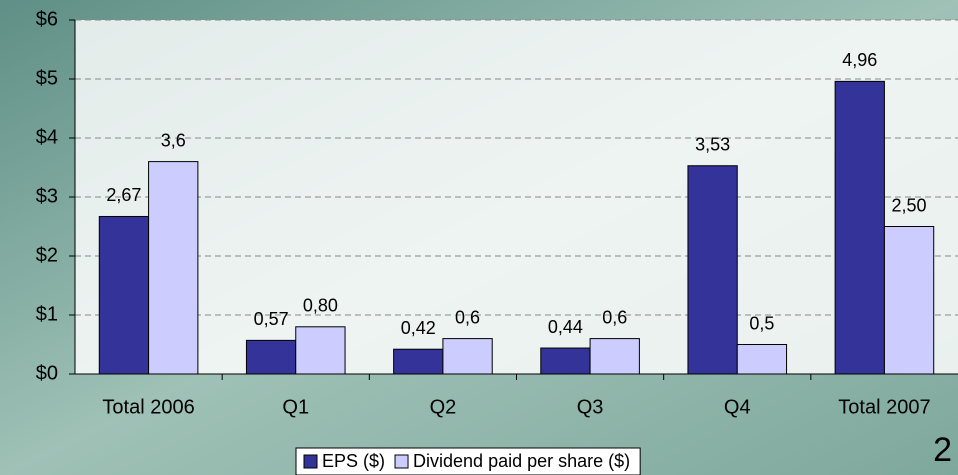  I want to click on value-label: 0,57, so click(271, 319).